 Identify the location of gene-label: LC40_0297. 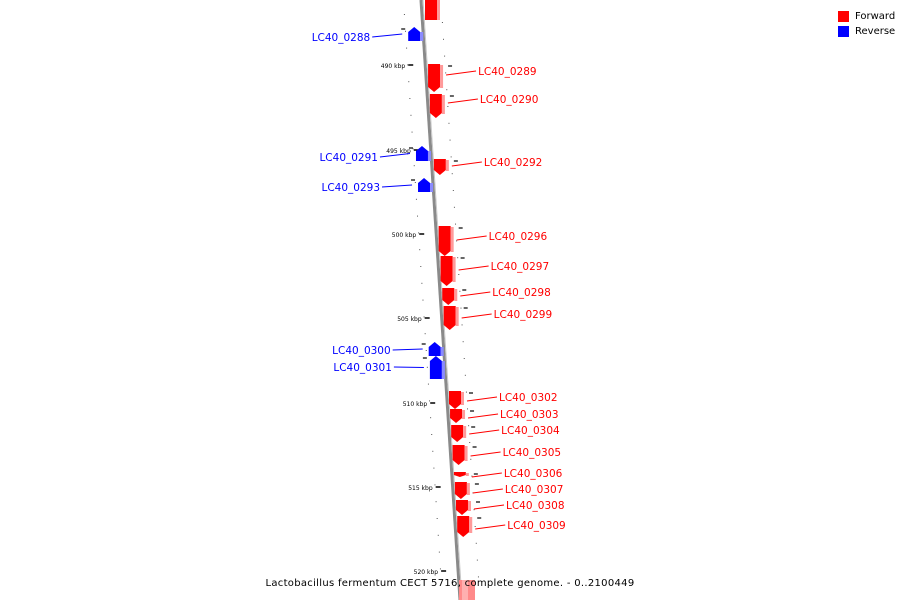
(520, 267).